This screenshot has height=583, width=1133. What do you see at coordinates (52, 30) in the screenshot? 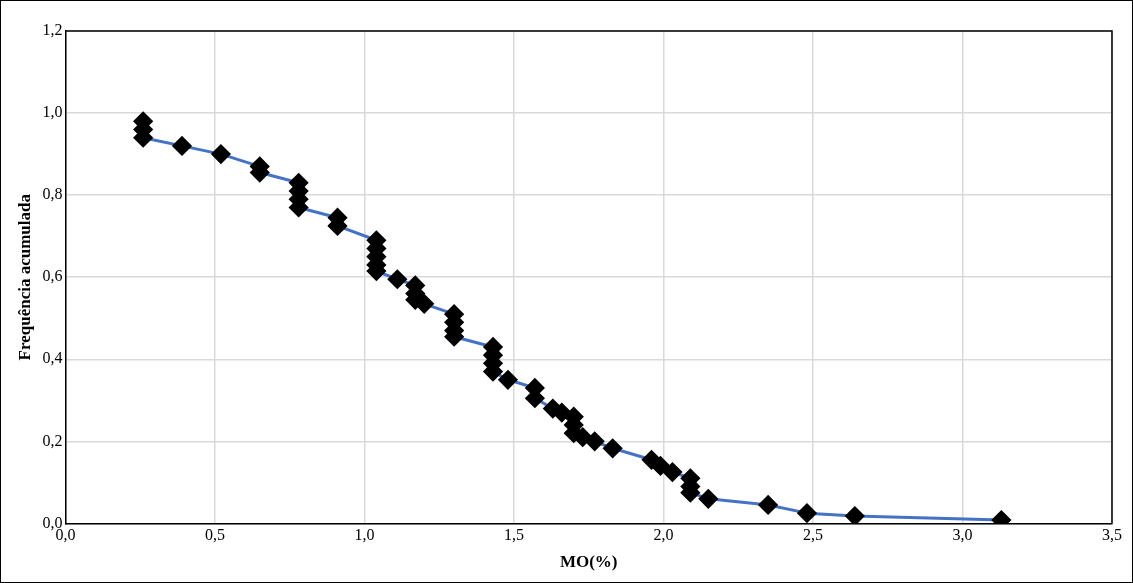
I see `y-tick-label: 1,2` at bounding box center [52, 30].